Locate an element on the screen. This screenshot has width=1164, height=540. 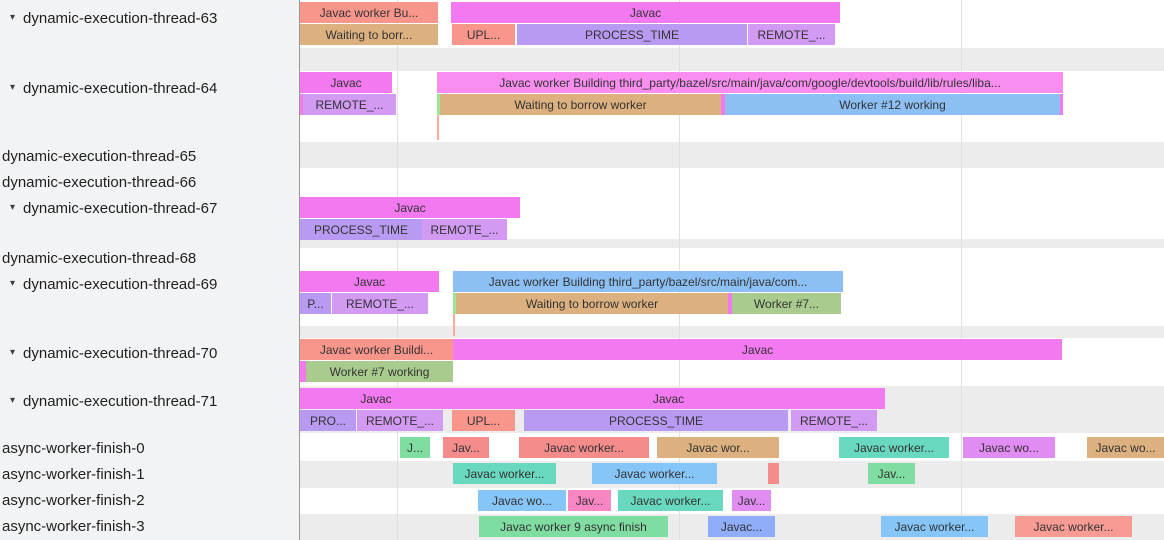
track-label-row: dynamic-execution-thread-66 is located at coordinates (149, 182).